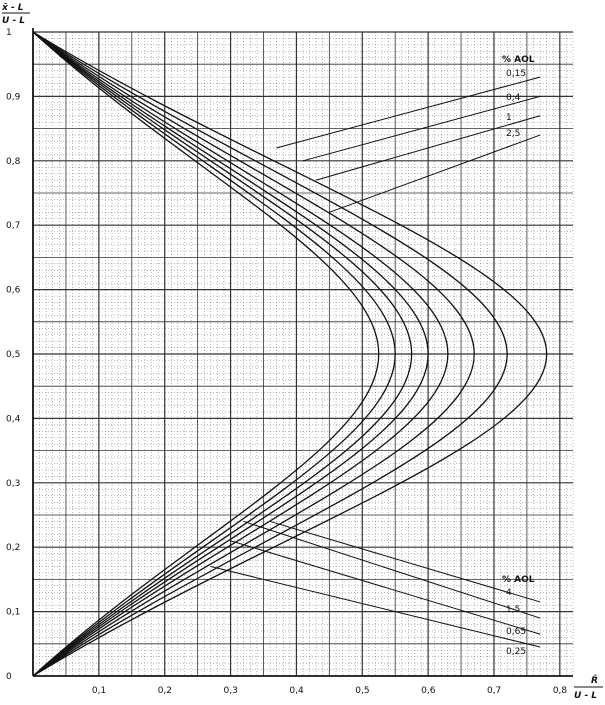 This screenshot has height=705, width=605. Describe the element at coordinates (13, 484) in the screenshot. I see `y-tick-label: 0,3` at that location.